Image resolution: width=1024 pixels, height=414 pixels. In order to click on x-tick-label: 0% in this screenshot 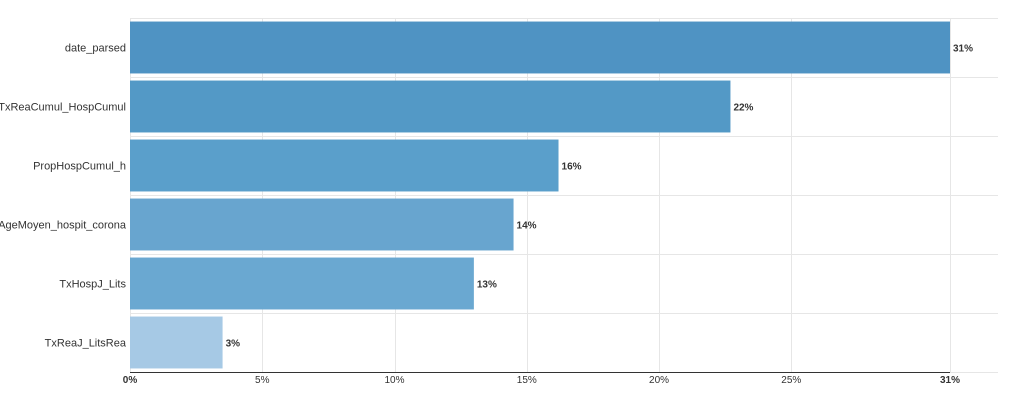, I will do `click(130, 380)`.